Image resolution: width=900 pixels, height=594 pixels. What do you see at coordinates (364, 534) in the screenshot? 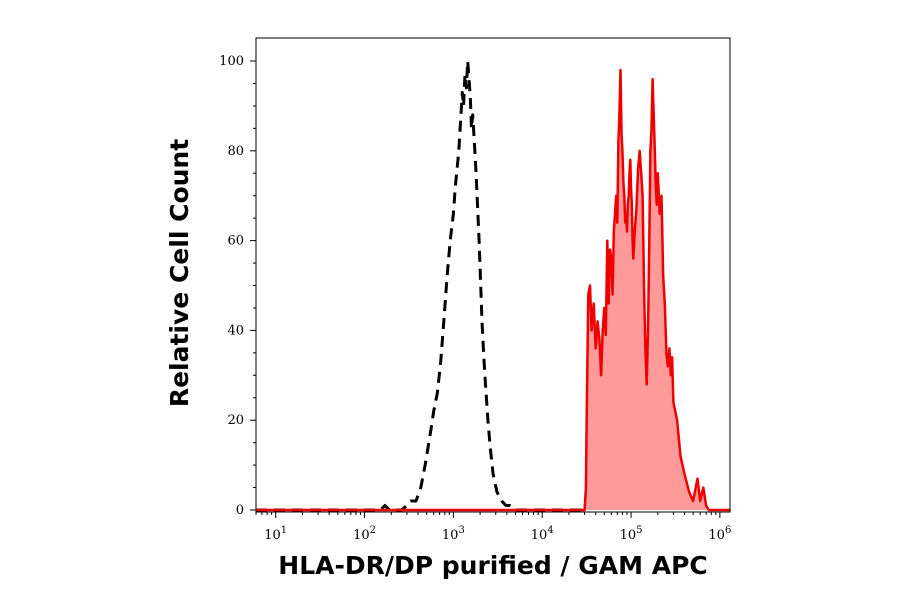
I see `x-tick-label: 10²` at bounding box center [364, 534].